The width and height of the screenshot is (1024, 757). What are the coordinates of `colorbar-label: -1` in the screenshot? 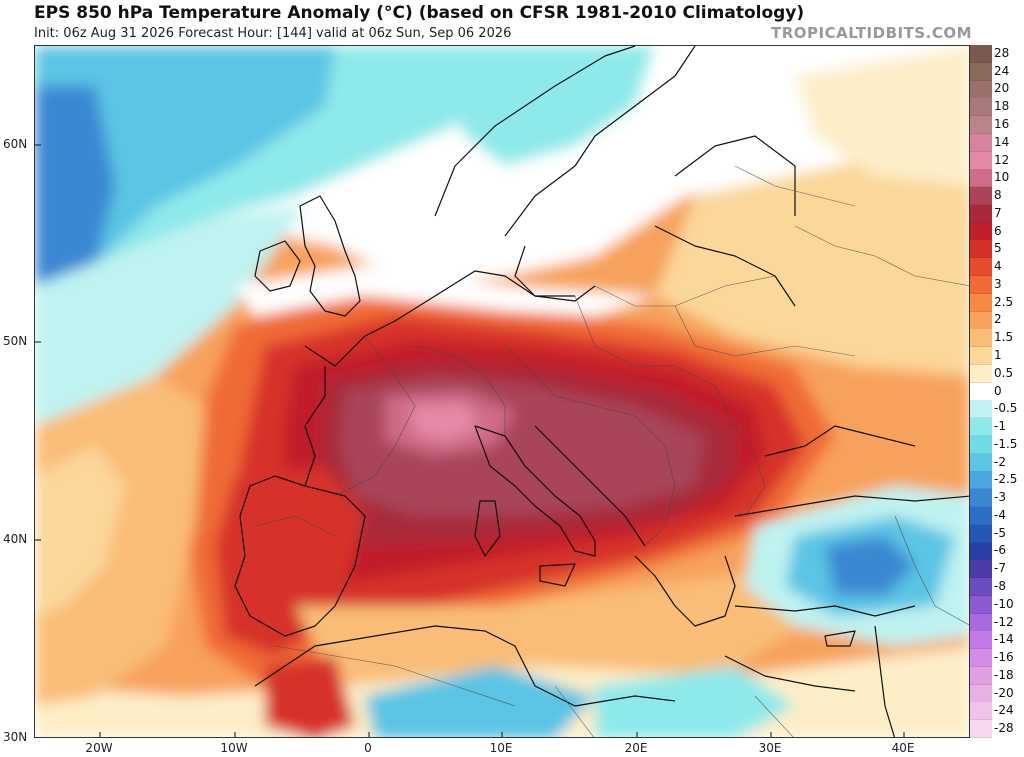 It's located at (1000, 426).